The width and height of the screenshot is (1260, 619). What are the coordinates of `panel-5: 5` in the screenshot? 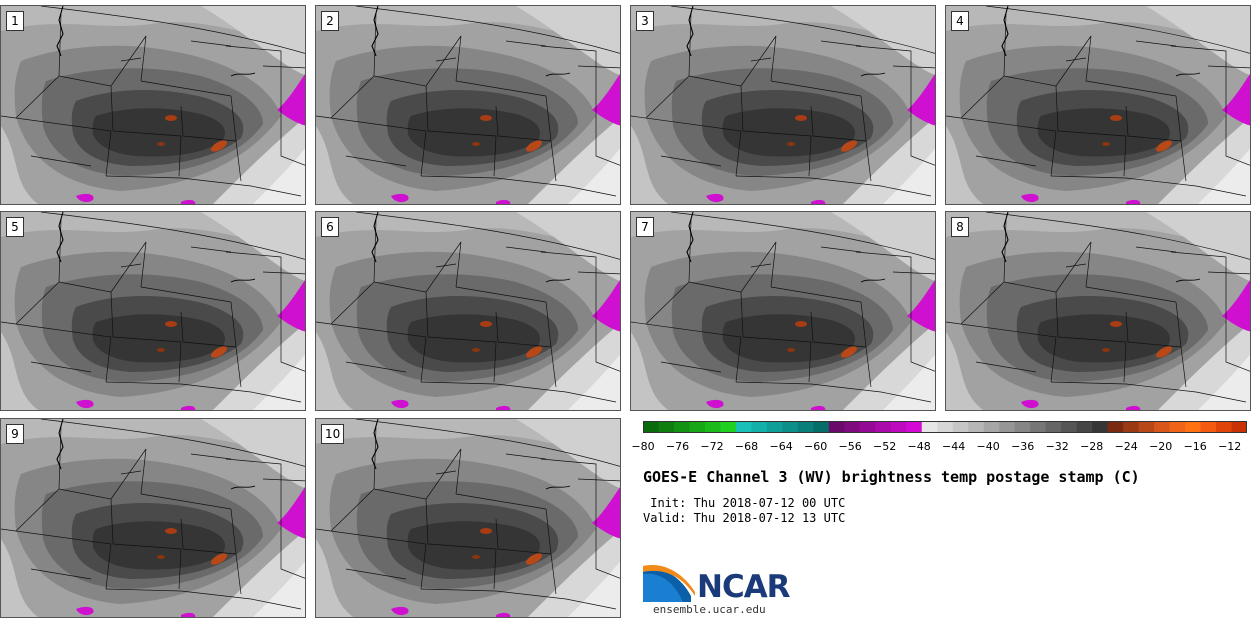 It's located at (153, 311).